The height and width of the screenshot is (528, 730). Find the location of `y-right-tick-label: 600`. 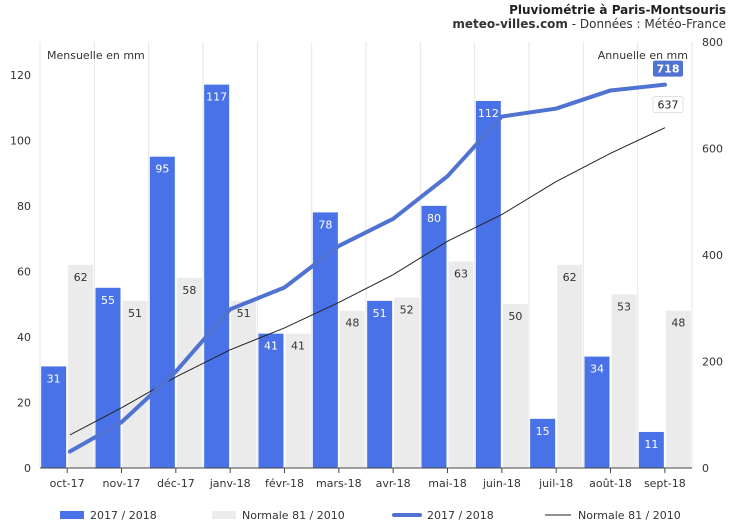

y-right-tick-label: 600 is located at coordinates (712, 149).